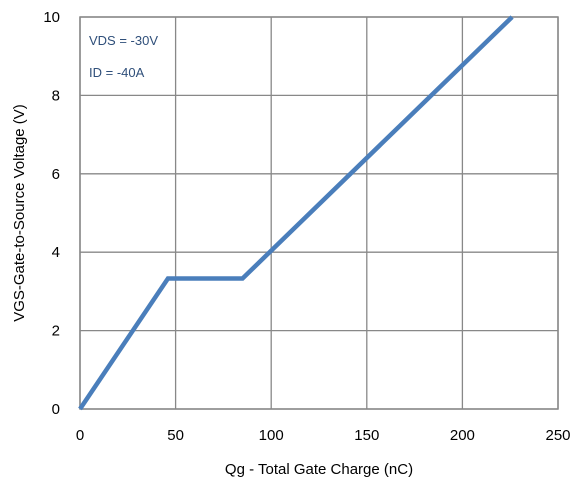 This screenshot has width=579, height=492. Describe the element at coordinates (117, 72) in the screenshot. I see `annotation-id: ID = -40A` at that location.